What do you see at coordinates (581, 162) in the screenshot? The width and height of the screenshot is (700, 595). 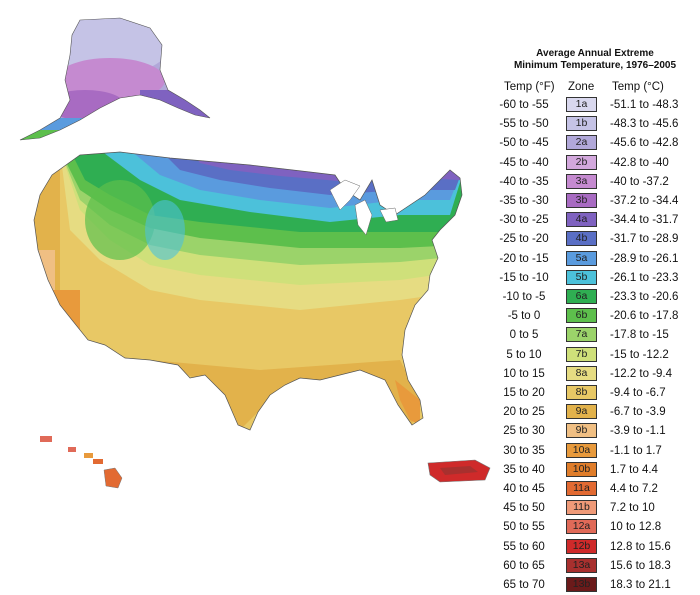 I see `zone-swatch: 2b` at bounding box center [581, 162].